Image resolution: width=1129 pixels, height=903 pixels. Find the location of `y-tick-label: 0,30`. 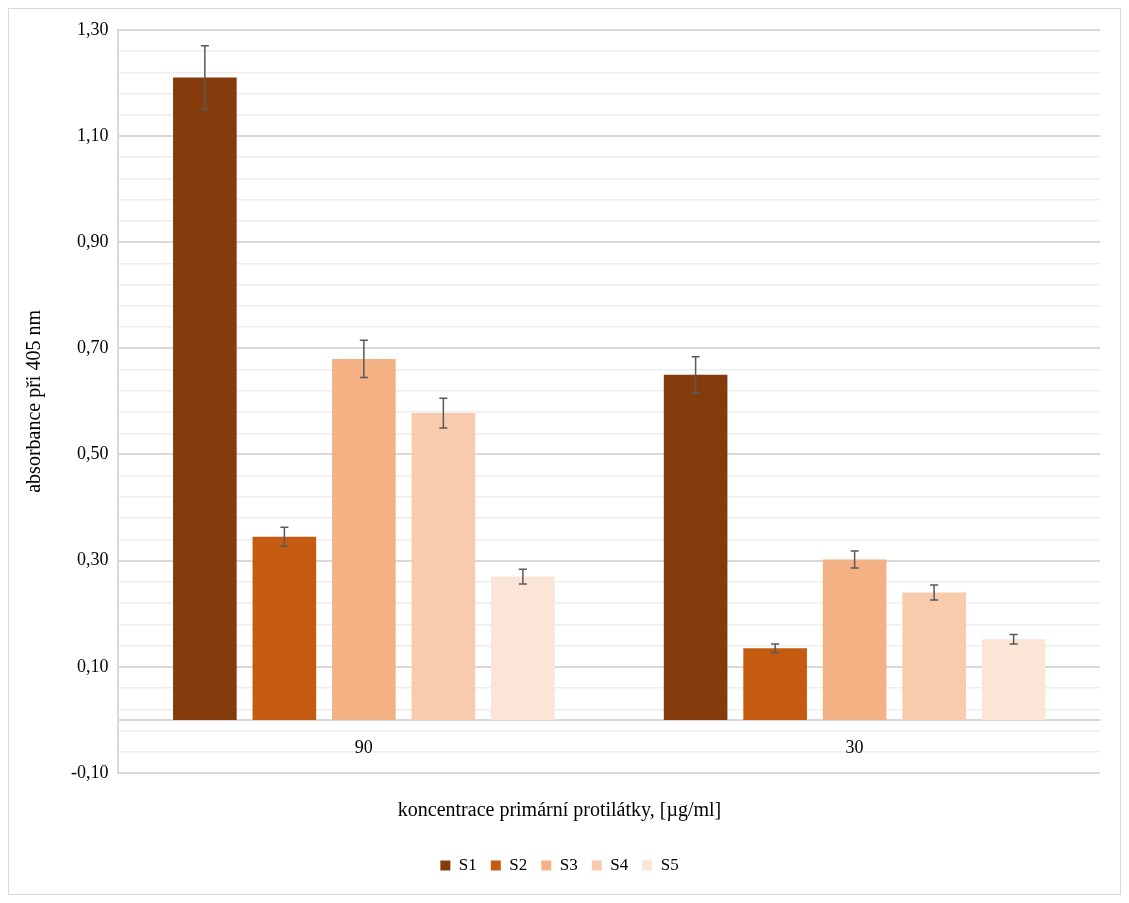

y-tick-label: 0,30 is located at coordinates (92, 559).